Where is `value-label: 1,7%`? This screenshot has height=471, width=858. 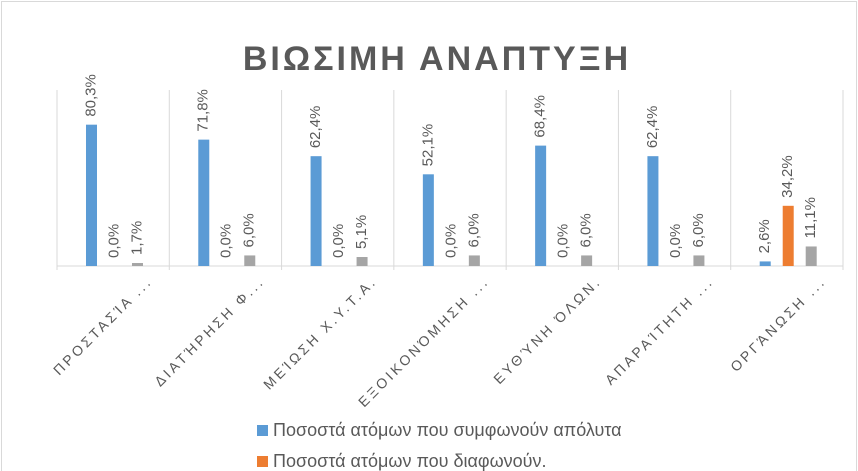
value-label: 1,7% is located at coordinates (136, 238).